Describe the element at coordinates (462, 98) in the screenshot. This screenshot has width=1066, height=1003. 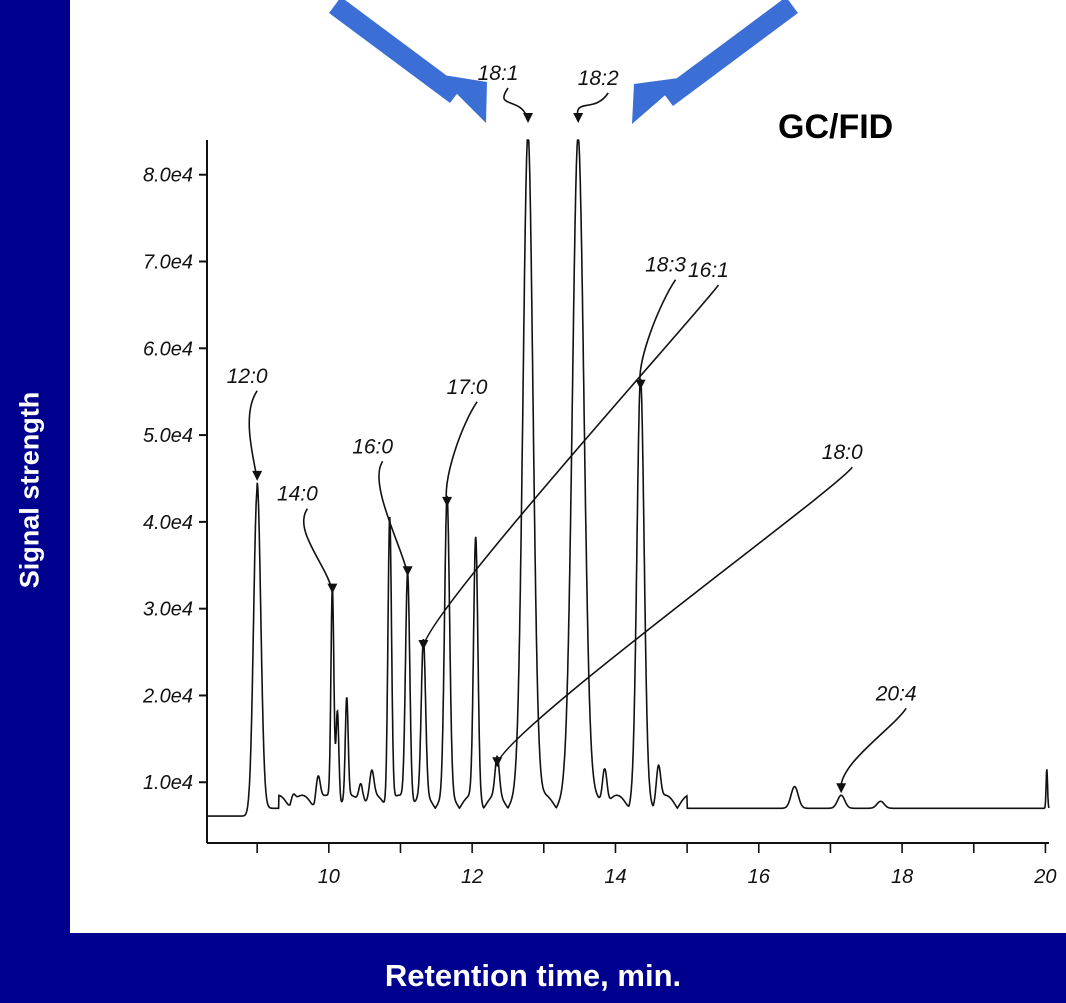
I see `left-blue-arrowhead` at that location.